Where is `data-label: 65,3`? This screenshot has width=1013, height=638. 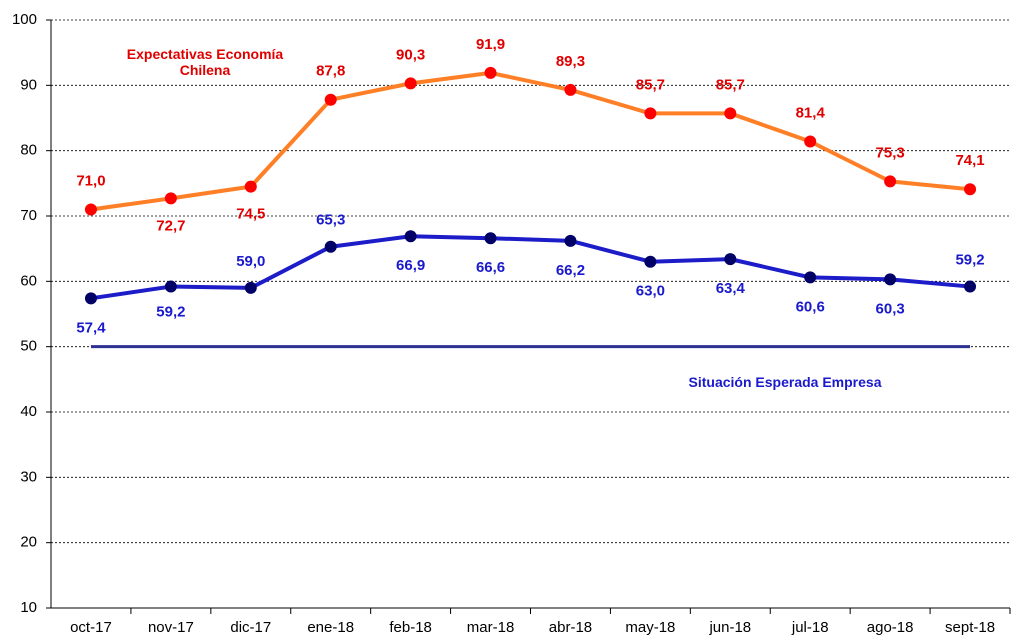
data-label: 65,3 is located at coordinates (330, 220).